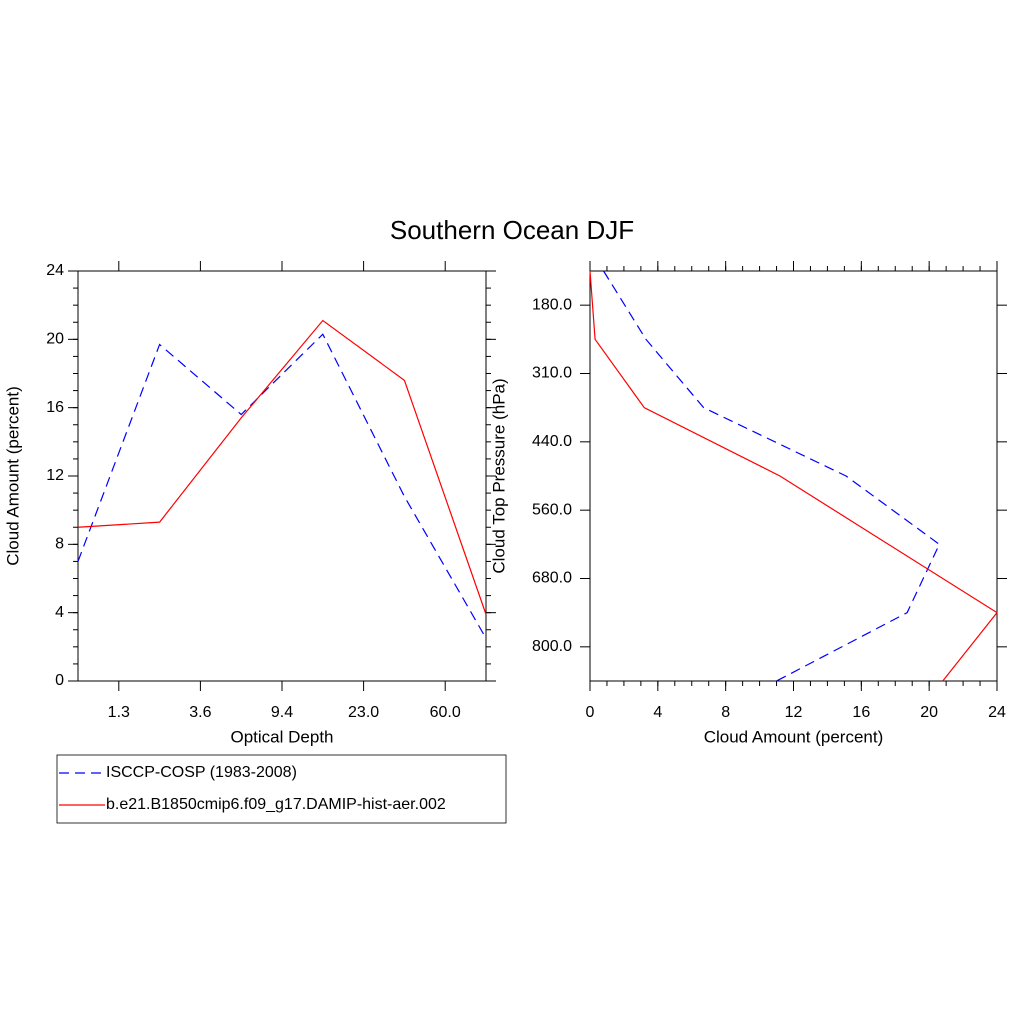  Describe the element at coordinates (12, 476) in the screenshot. I see `y-axis-label: Cloud Amount (percent)` at that location.